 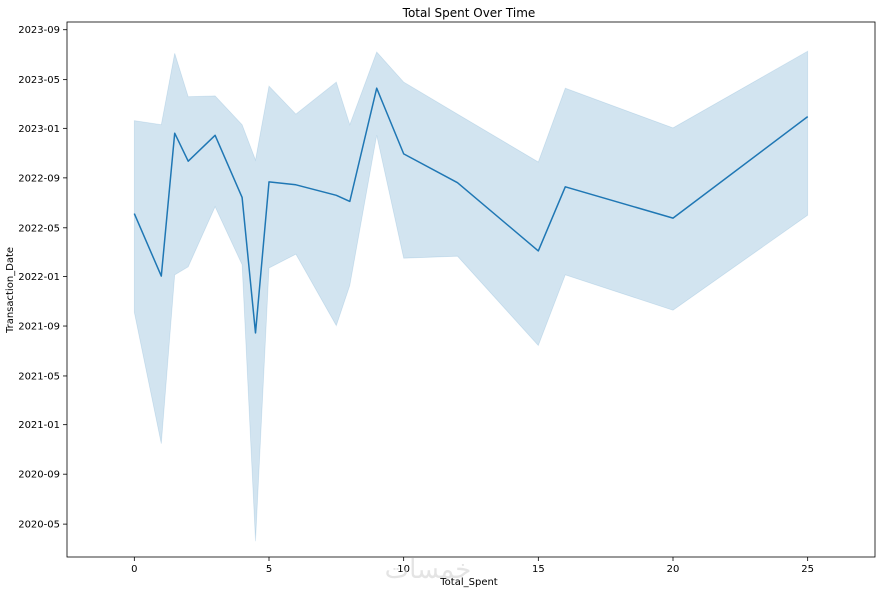 I want to click on x-axis: 0 5 10 15 20 25, so click(x=472, y=566).